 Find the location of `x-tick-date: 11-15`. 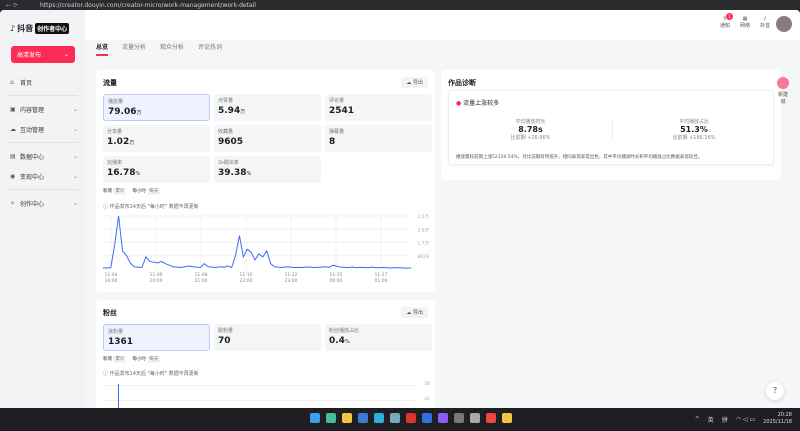

x-tick-date: 11-15 is located at coordinates (335, 275).